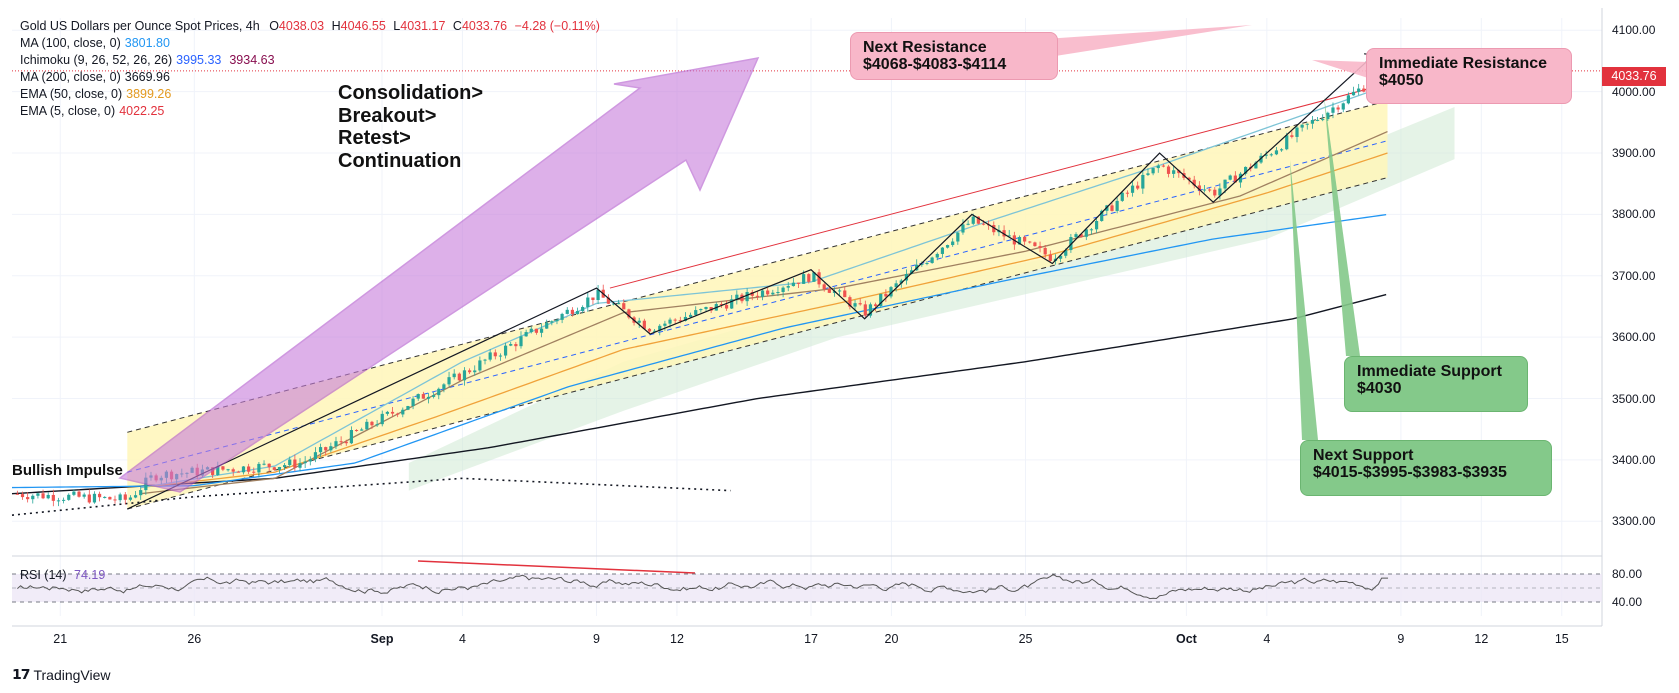 This screenshot has height=693, width=1679. I want to click on indicator-name: MA (200, close, 0), so click(70, 77).